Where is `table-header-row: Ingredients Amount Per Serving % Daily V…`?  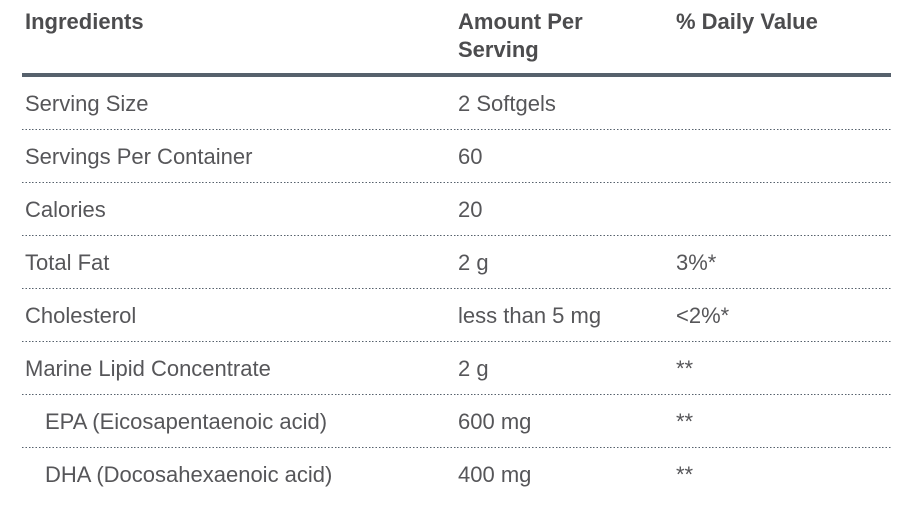 table-header-row: Ingredients Amount Per Serving % Daily V… is located at coordinates (456, 38).